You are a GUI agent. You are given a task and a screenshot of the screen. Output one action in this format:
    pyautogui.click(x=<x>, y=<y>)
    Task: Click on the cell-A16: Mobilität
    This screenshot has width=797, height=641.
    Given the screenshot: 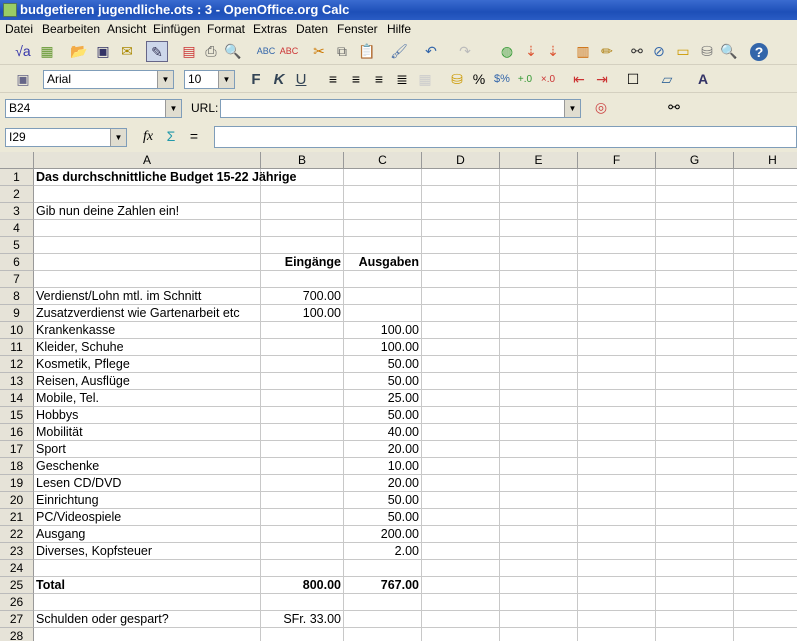 What is the action you would take?
    pyautogui.click(x=59, y=432)
    